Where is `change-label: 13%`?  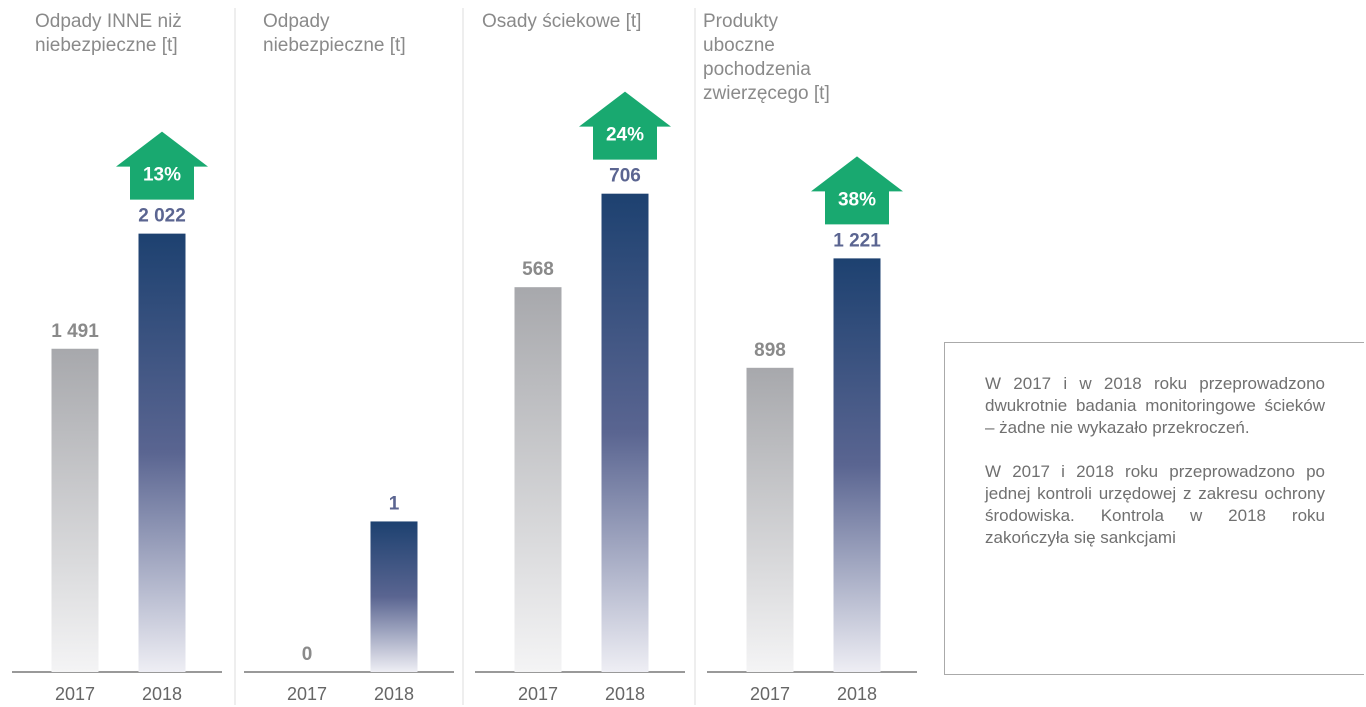
change-label: 13% is located at coordinates (162, 175).